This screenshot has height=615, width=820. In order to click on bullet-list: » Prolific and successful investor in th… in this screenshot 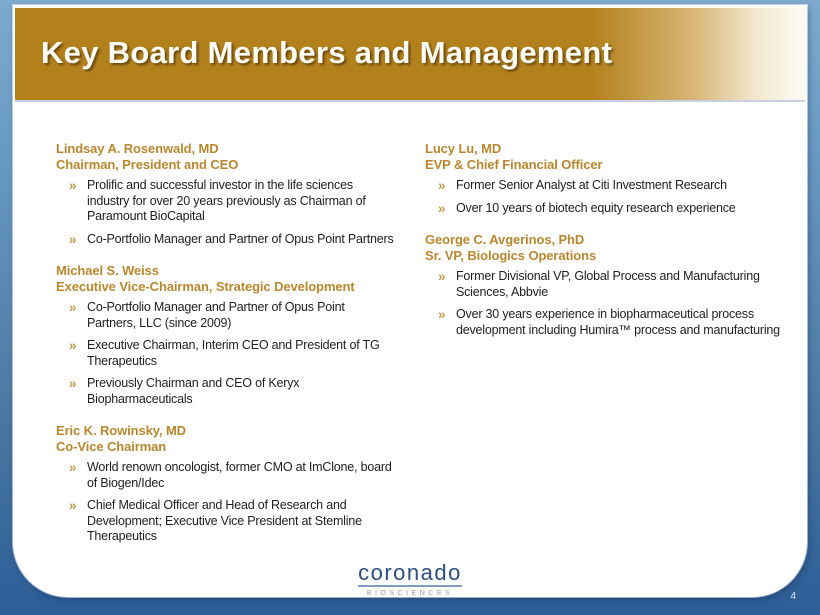, I will do `click(226, 212)`.